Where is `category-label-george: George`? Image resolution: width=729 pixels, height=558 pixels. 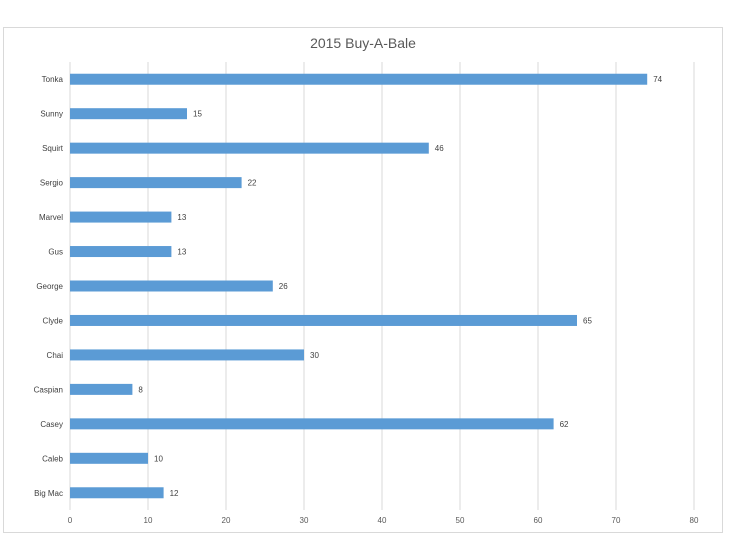 category-label-george: George is located at coordinates (49, 286).